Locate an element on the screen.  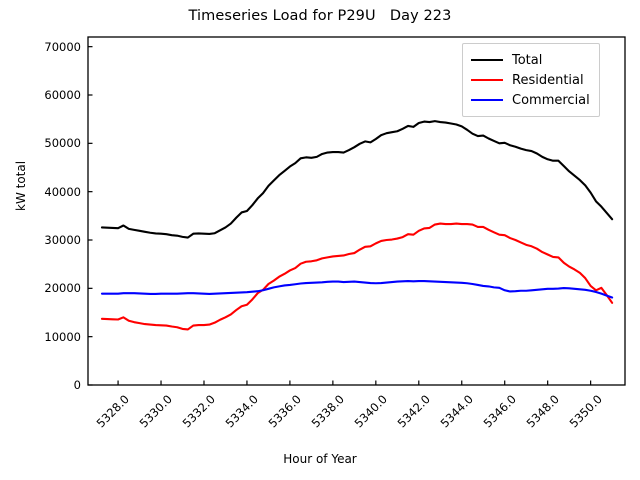
legend-item-label: Commercial is located at coordinates (551, 100).